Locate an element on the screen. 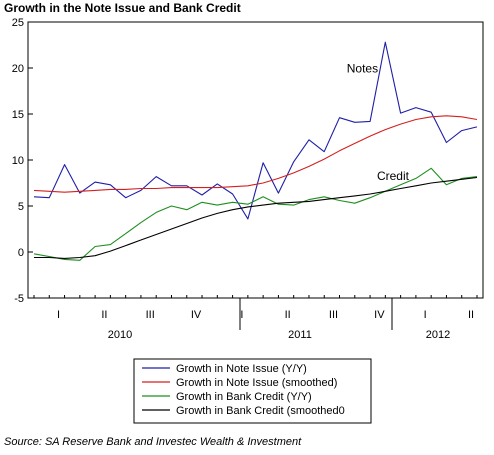 The width and height of the screenshot is (494, 455). legend-entry: Growth in Note Issue (smoothed) is located at coordinates (256, 383).